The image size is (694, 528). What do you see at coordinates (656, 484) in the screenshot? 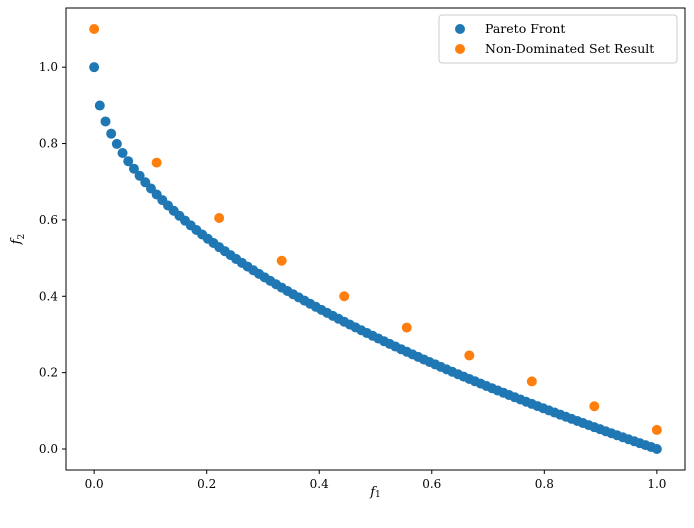
I see `x-tick-label: 1.0` at bounding box center [656, 484].